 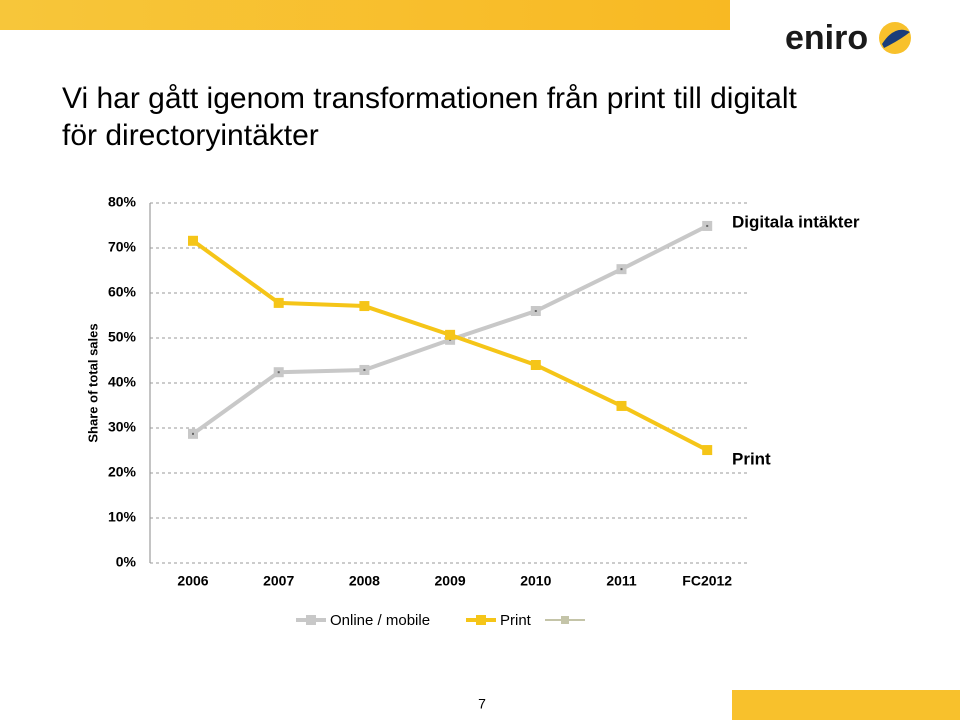 What do you see at coordinates (482, 704) in the screenshot?
I see `page-number: 7` at bounding box center [482, 704].